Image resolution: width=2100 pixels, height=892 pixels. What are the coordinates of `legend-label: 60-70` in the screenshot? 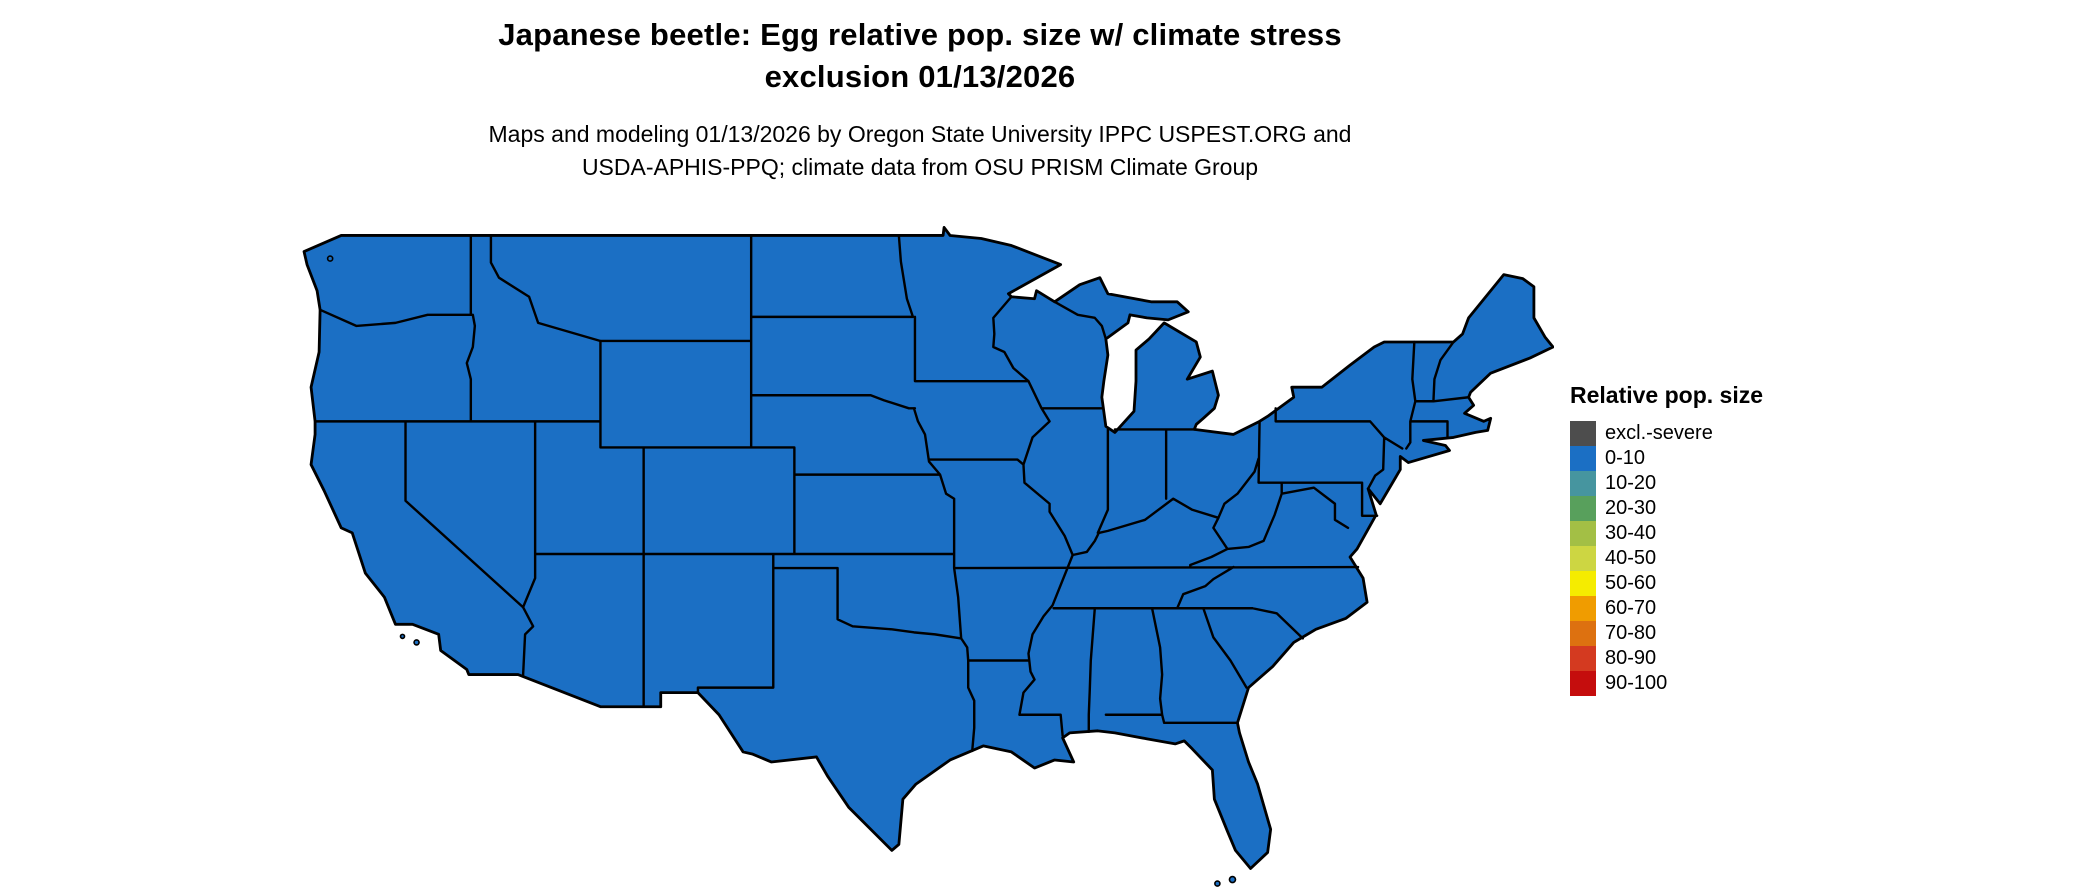 It's located at (1631, 608).